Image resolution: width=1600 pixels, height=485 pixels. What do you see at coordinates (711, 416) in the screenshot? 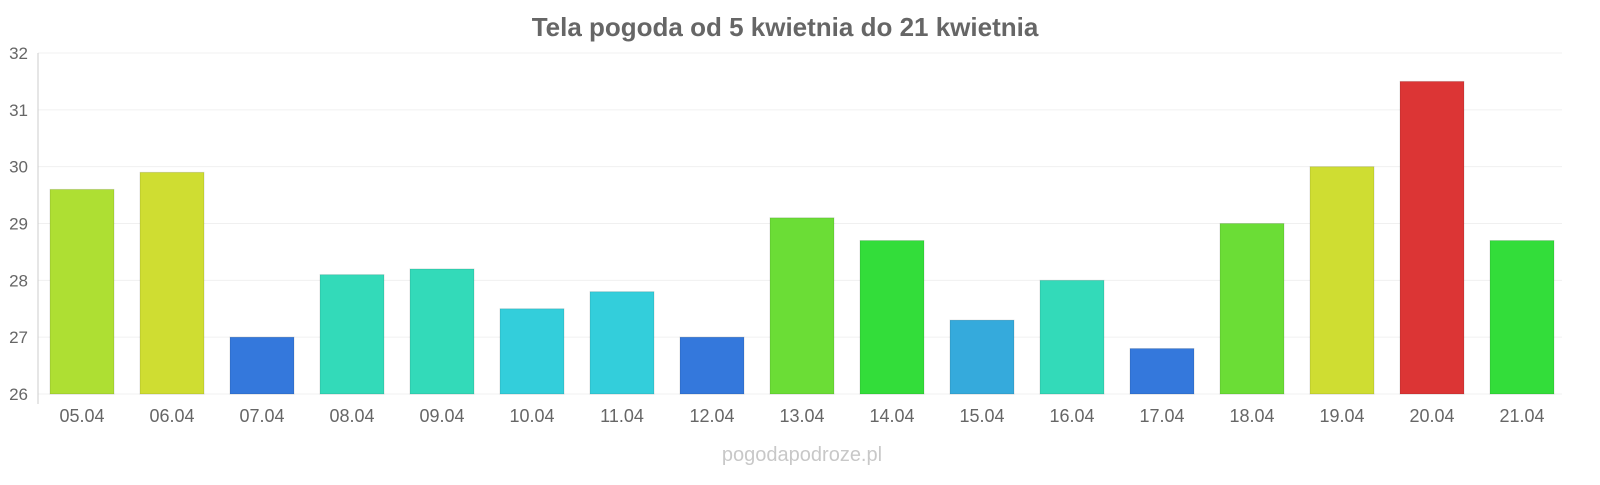
I see `x-tick-label: 12.04` at bounding box center [711, 416].